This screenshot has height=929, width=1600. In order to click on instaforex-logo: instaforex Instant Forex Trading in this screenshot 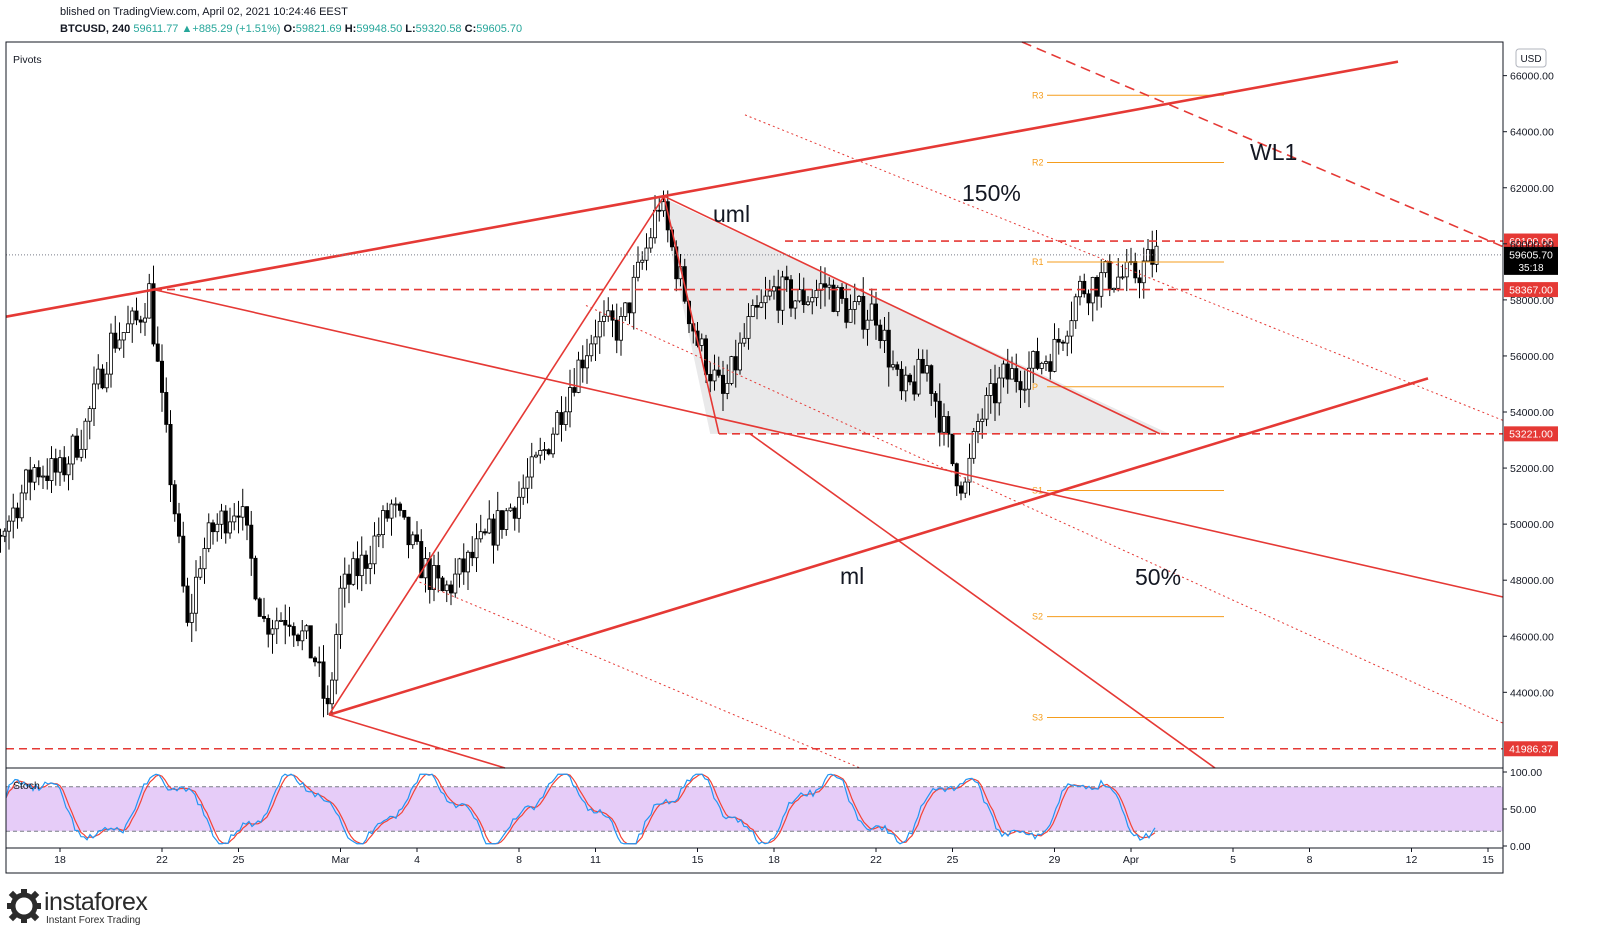, I will do `click(92, 906)`.